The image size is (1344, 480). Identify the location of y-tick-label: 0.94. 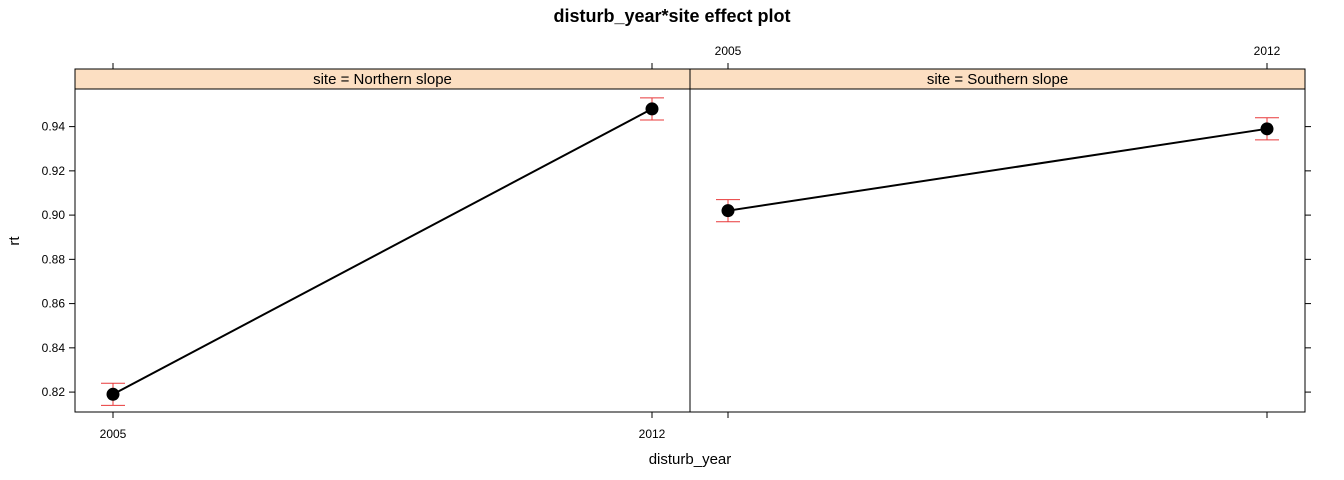
(54, 127).